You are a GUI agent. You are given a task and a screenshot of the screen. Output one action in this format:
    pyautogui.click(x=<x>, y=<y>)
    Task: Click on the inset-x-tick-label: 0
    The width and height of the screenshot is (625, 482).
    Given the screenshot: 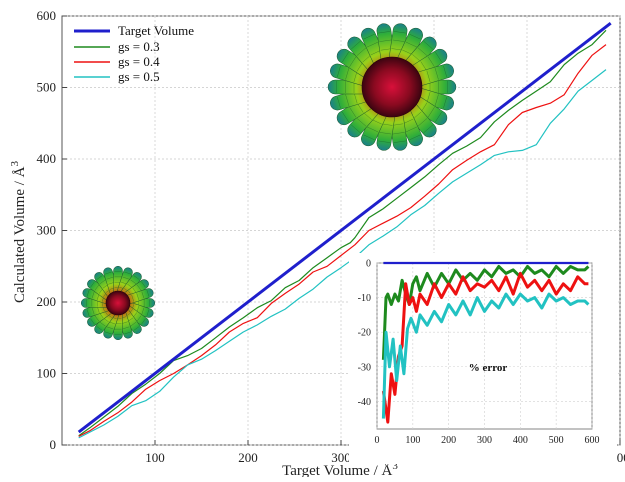 What is the action you would take?
    pyautogui.click(x=377, y=440)
    